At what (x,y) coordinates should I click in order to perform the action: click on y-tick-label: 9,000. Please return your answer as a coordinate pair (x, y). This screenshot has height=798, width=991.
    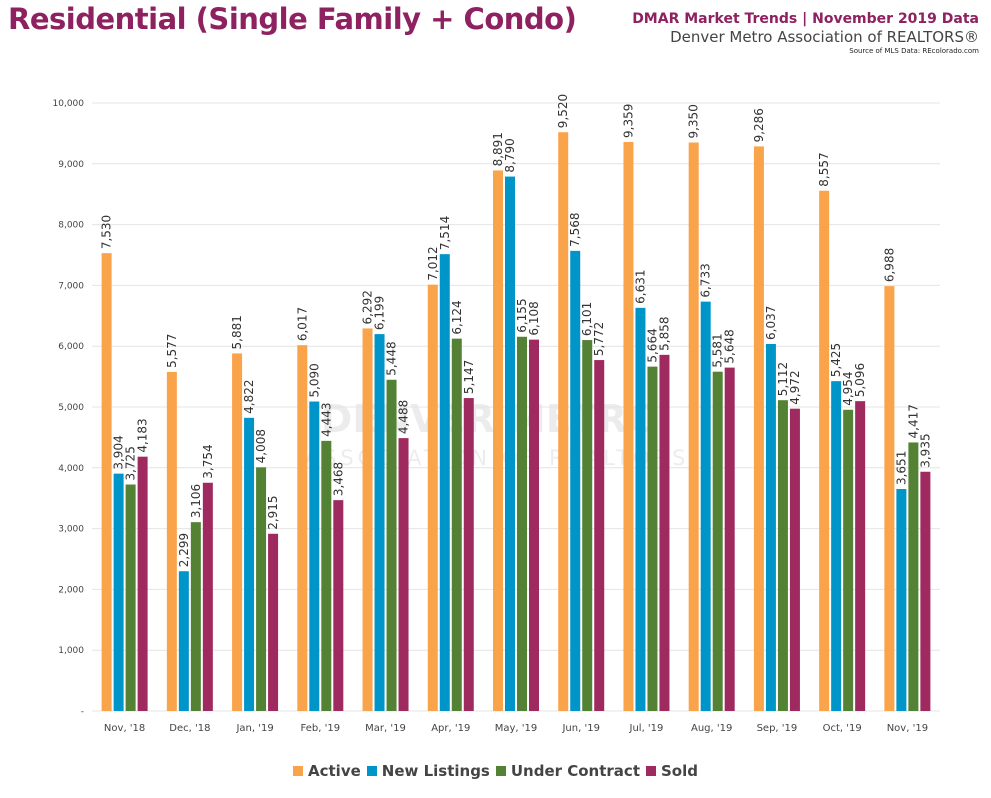
    Looking at the image, I should click on (71, 165).